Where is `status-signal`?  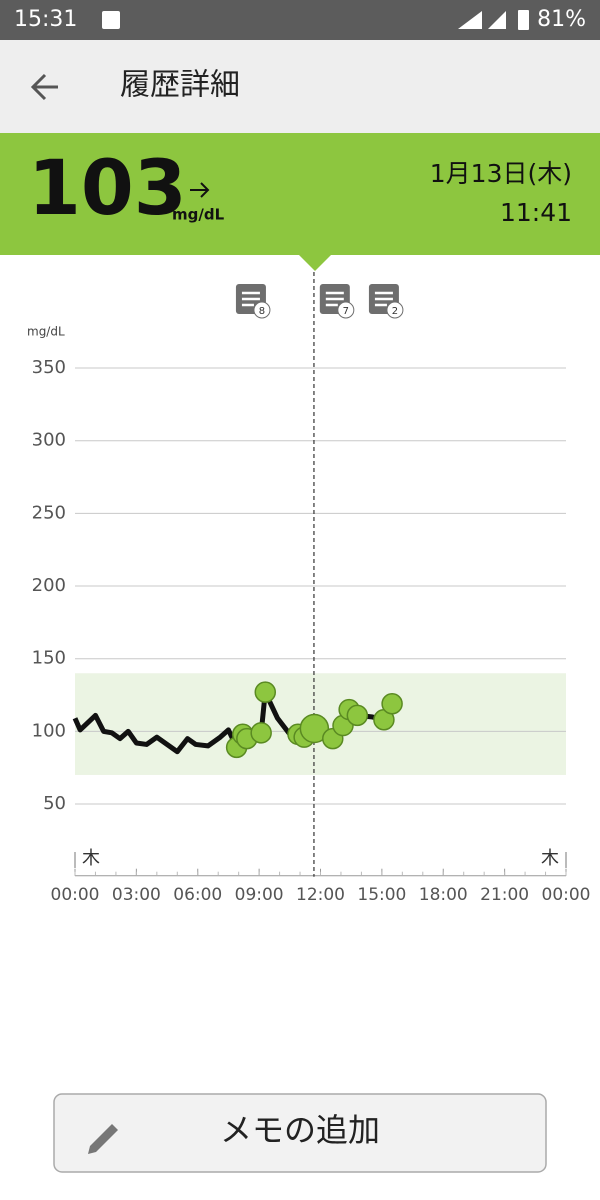
status-signal is located at coordinates (482, 20).